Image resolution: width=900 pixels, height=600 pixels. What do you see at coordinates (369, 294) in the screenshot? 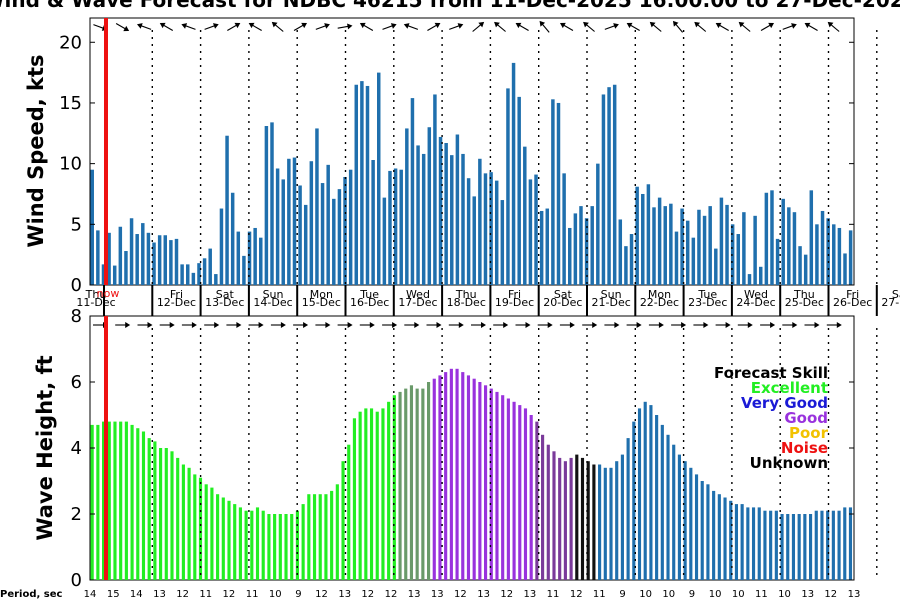
I see `day-of-week-label: Tue` at bounding box center [369, 294].